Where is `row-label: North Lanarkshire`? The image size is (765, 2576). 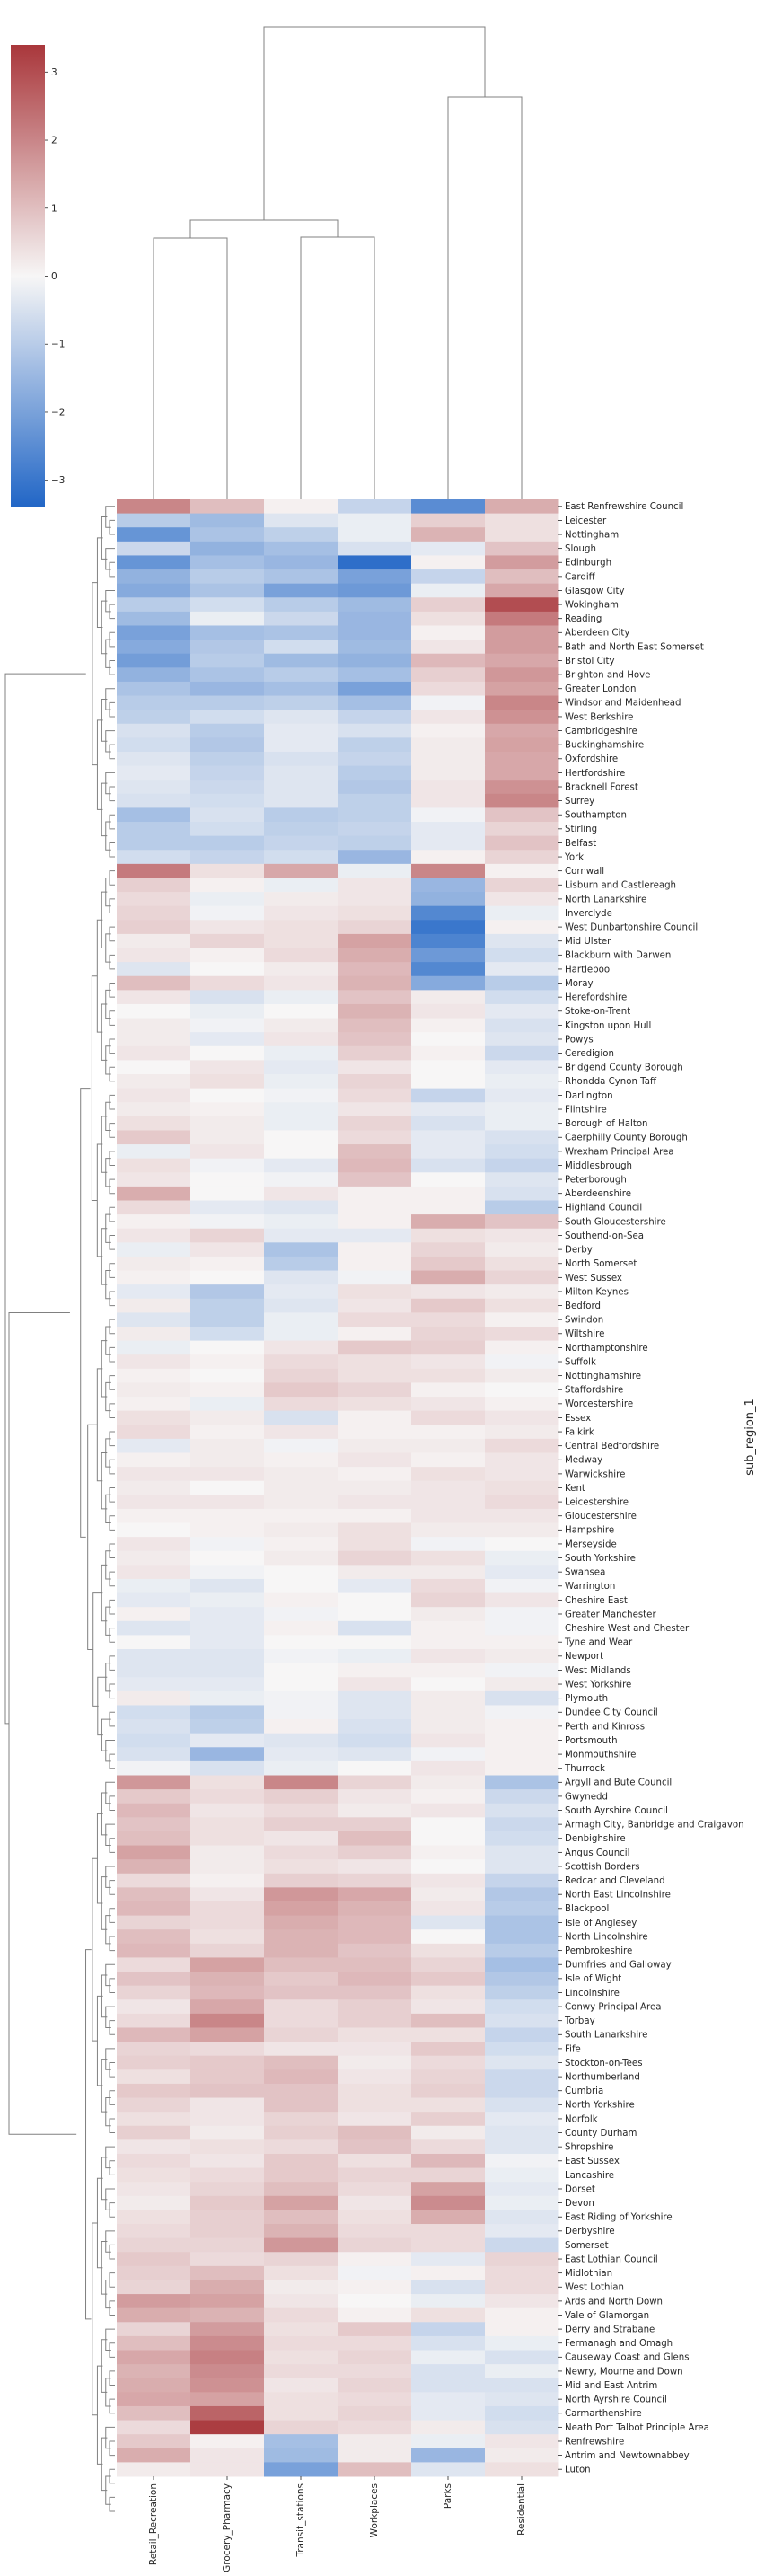 row-label: North Lanarkshire is located at coordinates (605, 899).